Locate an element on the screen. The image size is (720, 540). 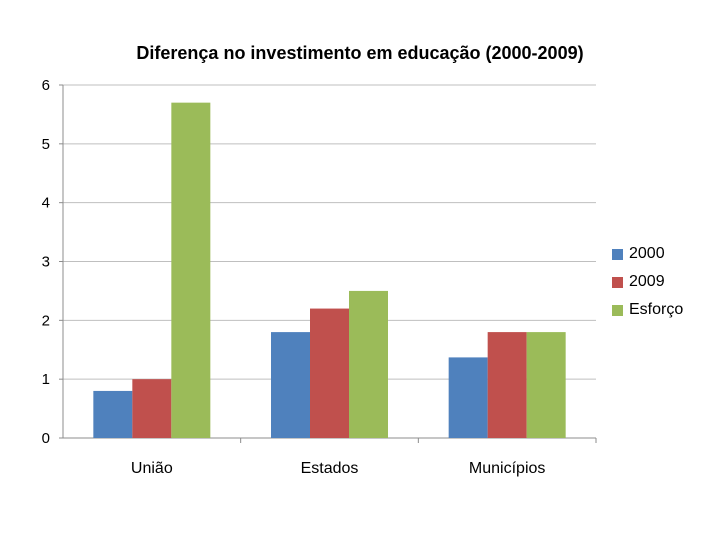
legend-swatch-2000 is located at coordinates (617, 254).